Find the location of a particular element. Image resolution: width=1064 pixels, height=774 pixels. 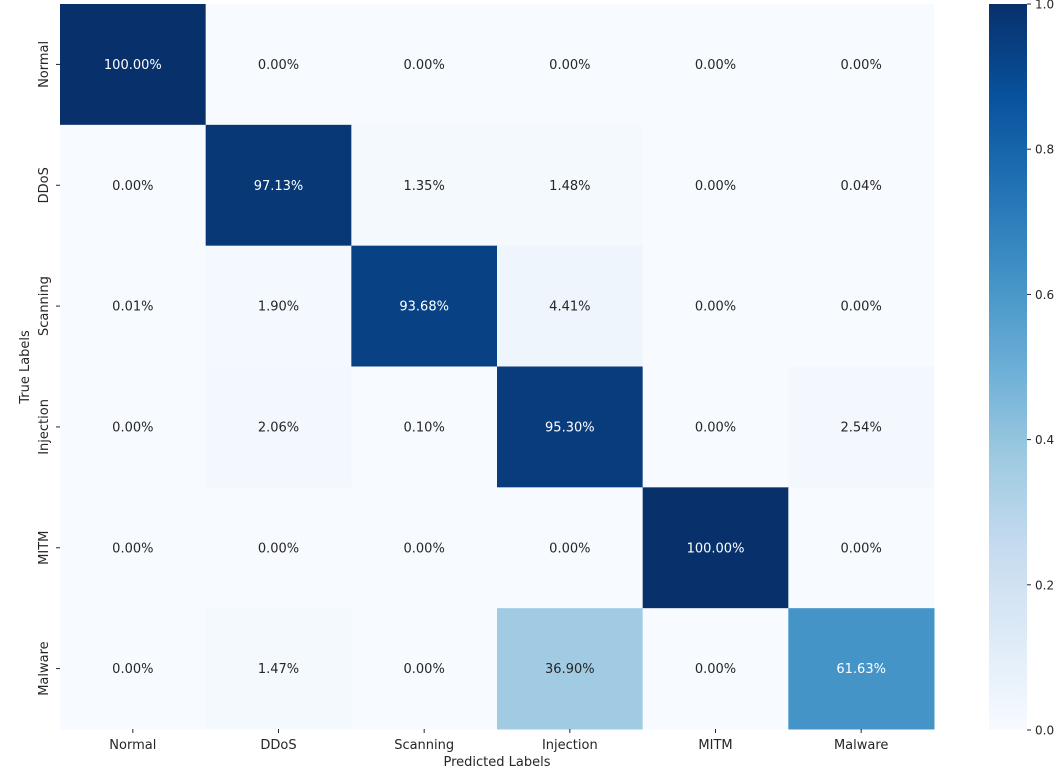

heatmap-cell-label-3-2: 0.10% is located at coordinates (424, 427).